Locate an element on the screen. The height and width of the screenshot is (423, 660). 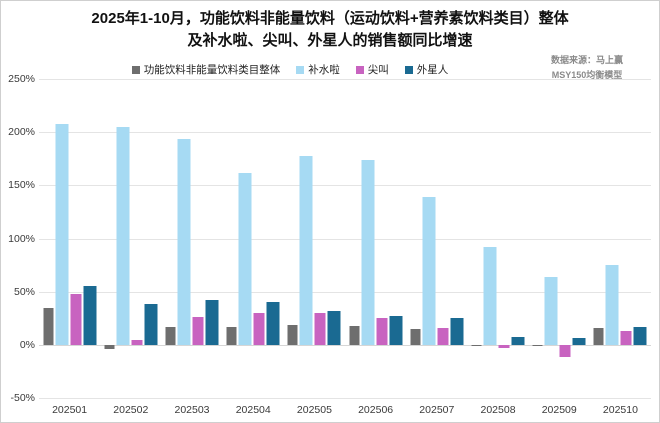
legend-label: 尖叫 is located at coordinates (378, 70).